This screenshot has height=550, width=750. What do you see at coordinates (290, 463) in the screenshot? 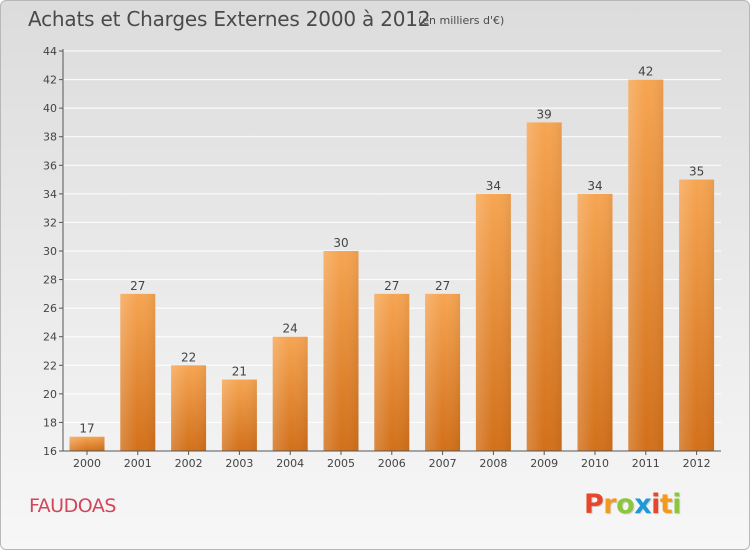
I see `x-tick-label: 2004` at bounding box center [290, 463].